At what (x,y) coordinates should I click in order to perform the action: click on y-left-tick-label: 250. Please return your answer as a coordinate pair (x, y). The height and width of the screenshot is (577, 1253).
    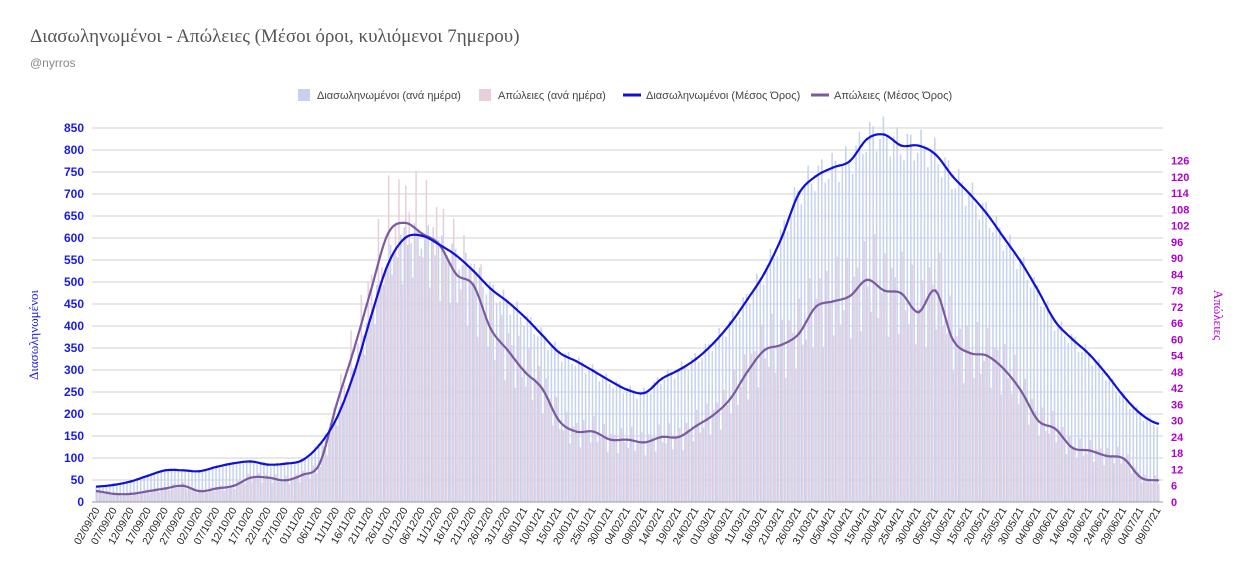
    Looking at the image, I should click on (74, 392).